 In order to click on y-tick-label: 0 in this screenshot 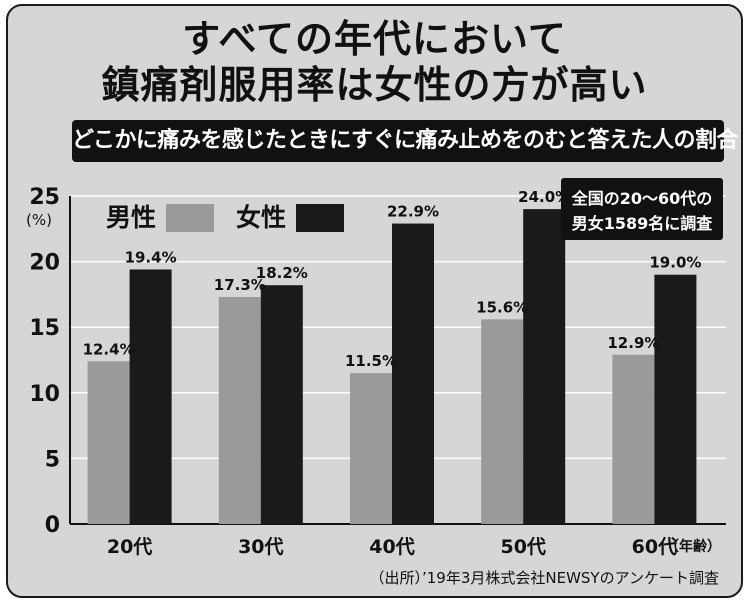, I will do `click(52, 525)`.